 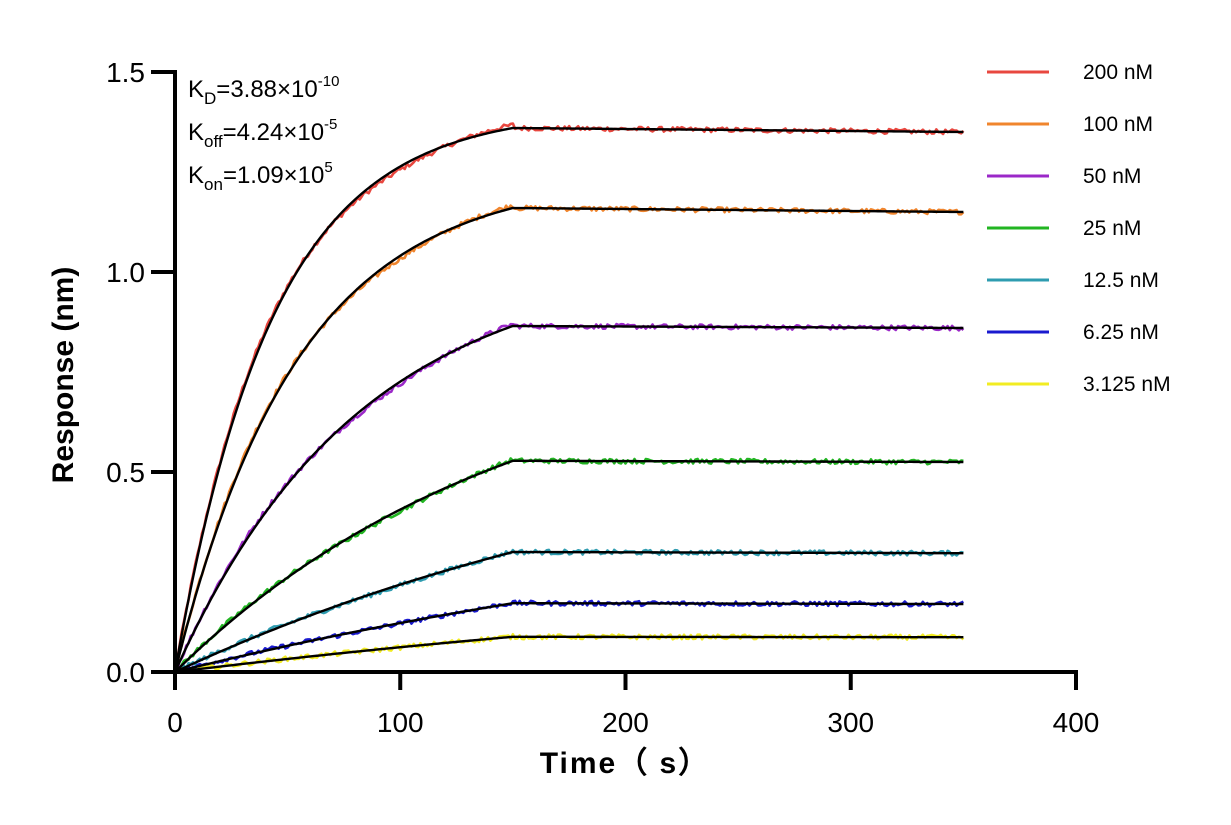 What do you see at coordinates (1121, 280) in the screenshot?
I see `legend-label: 12.5 nM` at bounding box center [1121, 280].